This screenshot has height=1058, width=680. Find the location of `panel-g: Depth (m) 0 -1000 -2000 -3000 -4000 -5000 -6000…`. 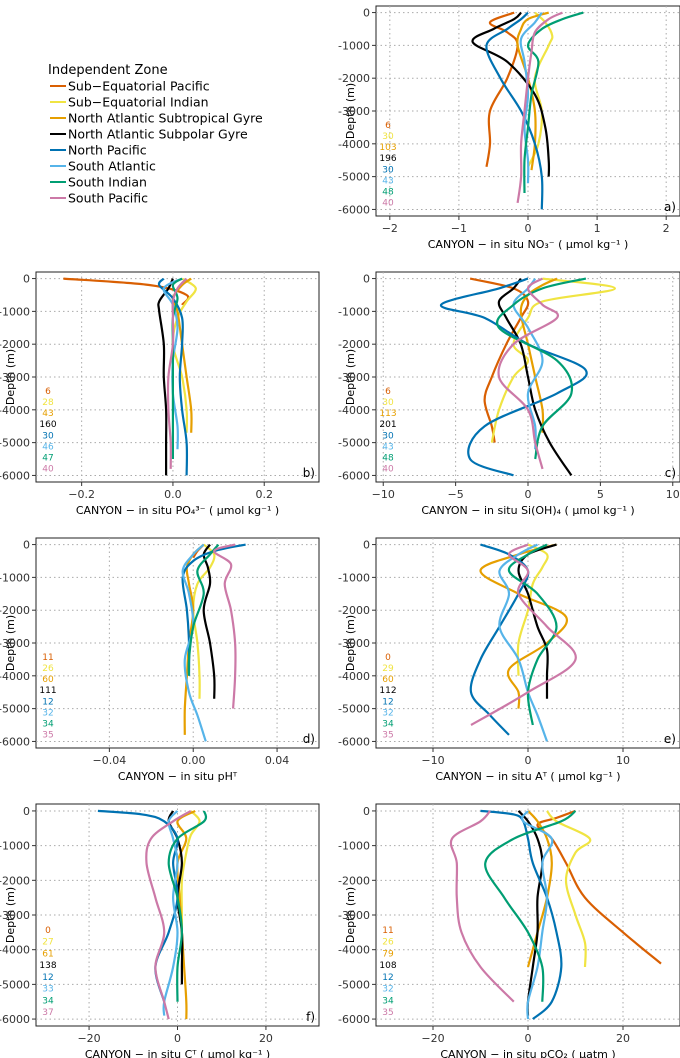

panel-g: Depth (m) 0 -1000 -2000 -3000 -4000 -5000 -6000… is located at coordinates (509, 930).